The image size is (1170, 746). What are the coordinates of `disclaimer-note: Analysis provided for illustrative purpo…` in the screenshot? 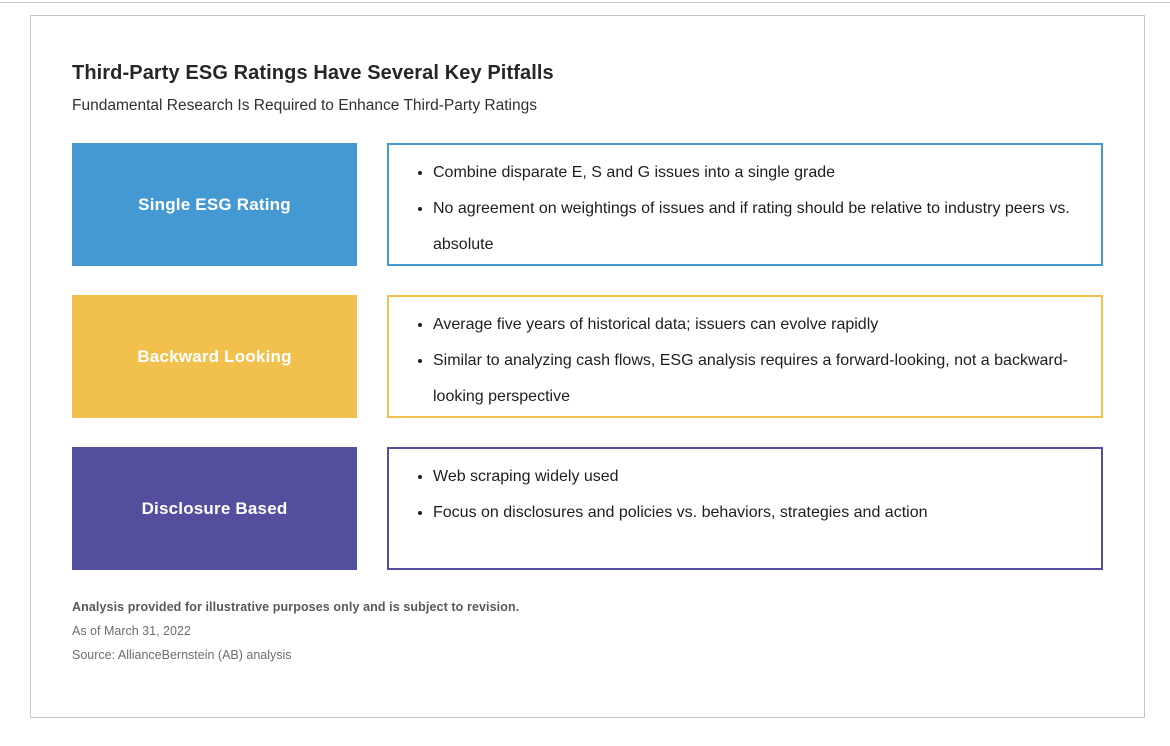 It's located at (296, 607).